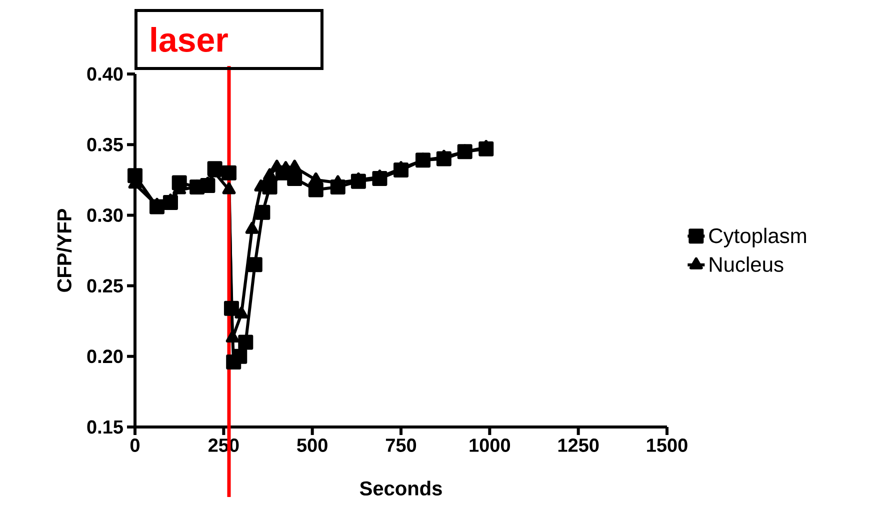 This screenshot has width=886, height=521. What do you see at coordinates (105, 357) in the screenshot?
I see `y-tick-label: 0.20` at bounding box center [105, 357].